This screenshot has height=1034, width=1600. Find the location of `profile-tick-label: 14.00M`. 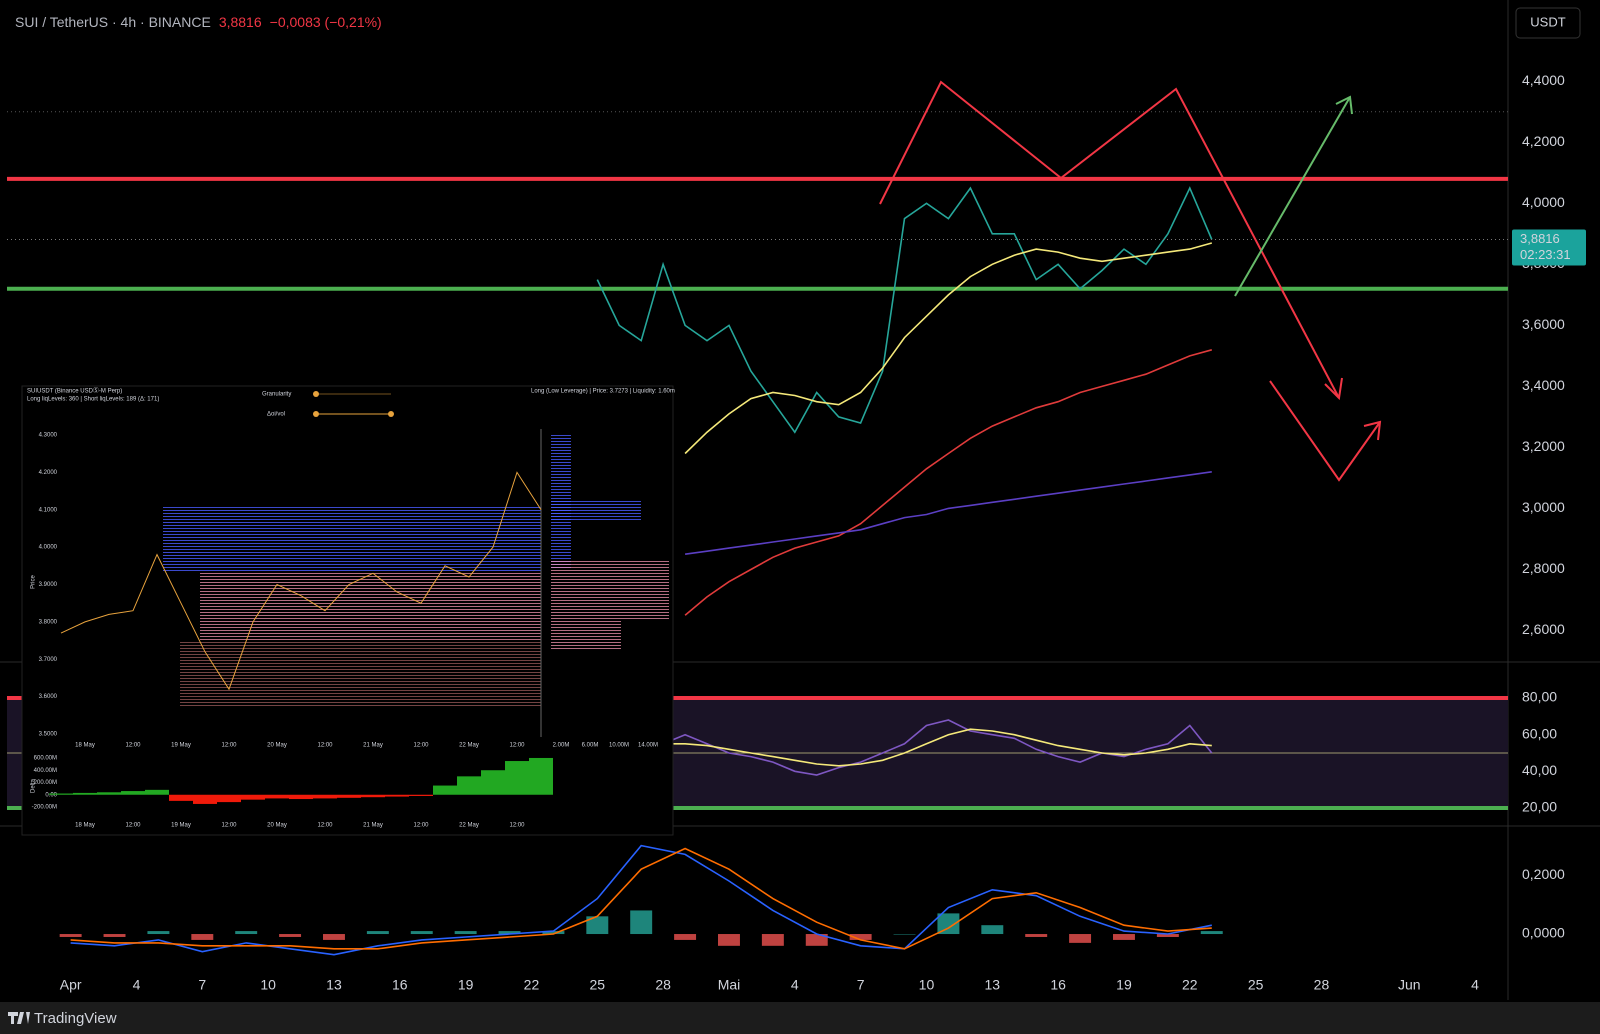

profile-tick-label: 14.00M is located at coordinates (648, 746).